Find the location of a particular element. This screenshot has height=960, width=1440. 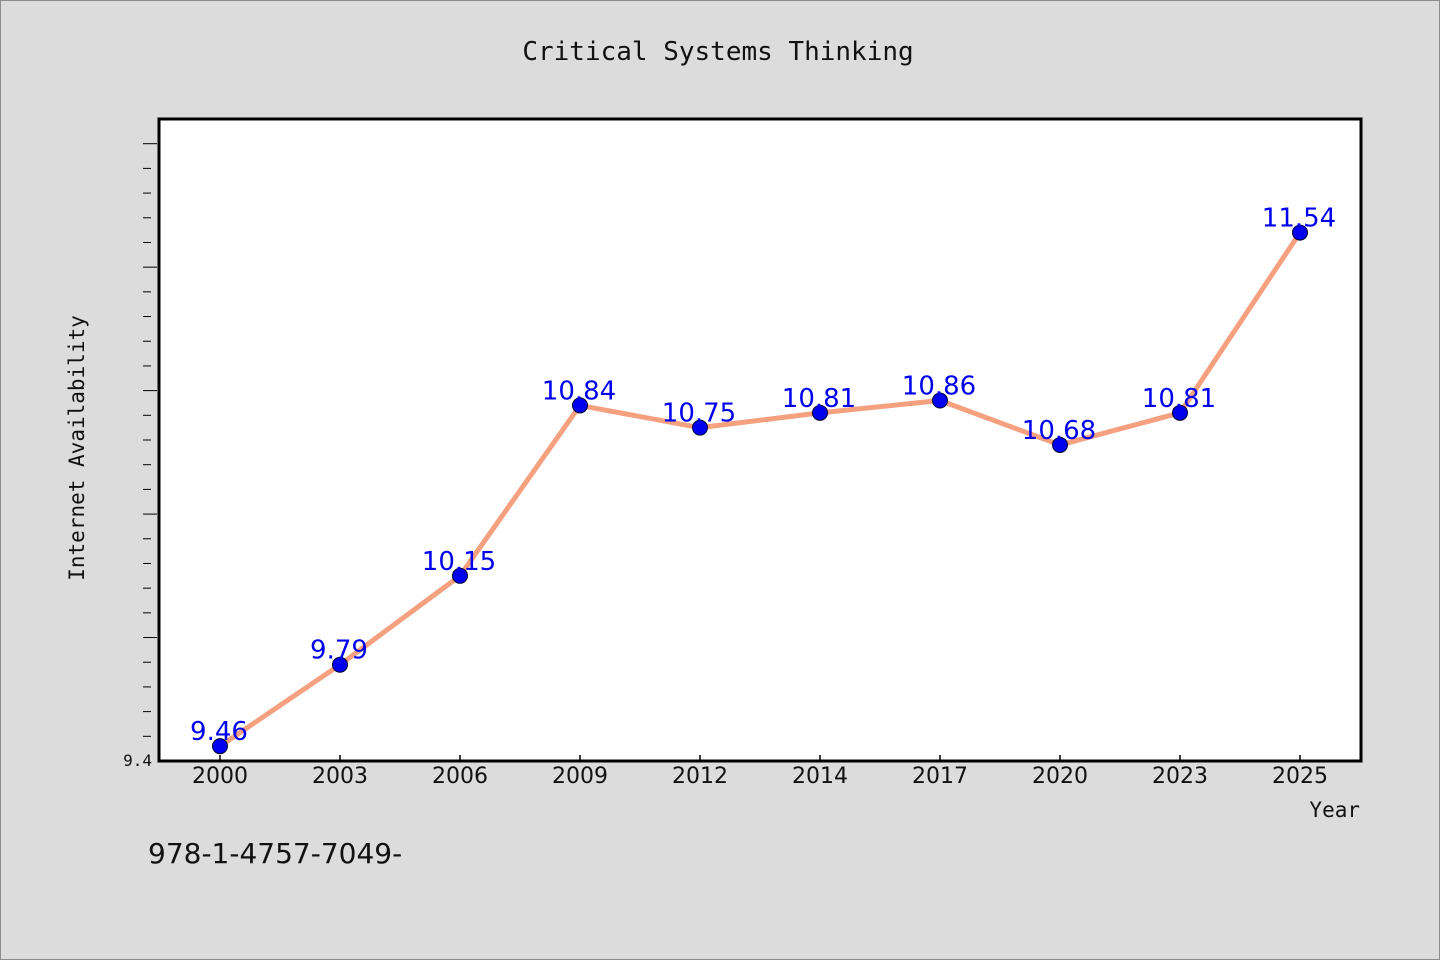

x-axis-tick-labels: 2000 2003 2006 2009 2012 2014 2017 2020 2023 2025 is located at coordinates (760, 776).